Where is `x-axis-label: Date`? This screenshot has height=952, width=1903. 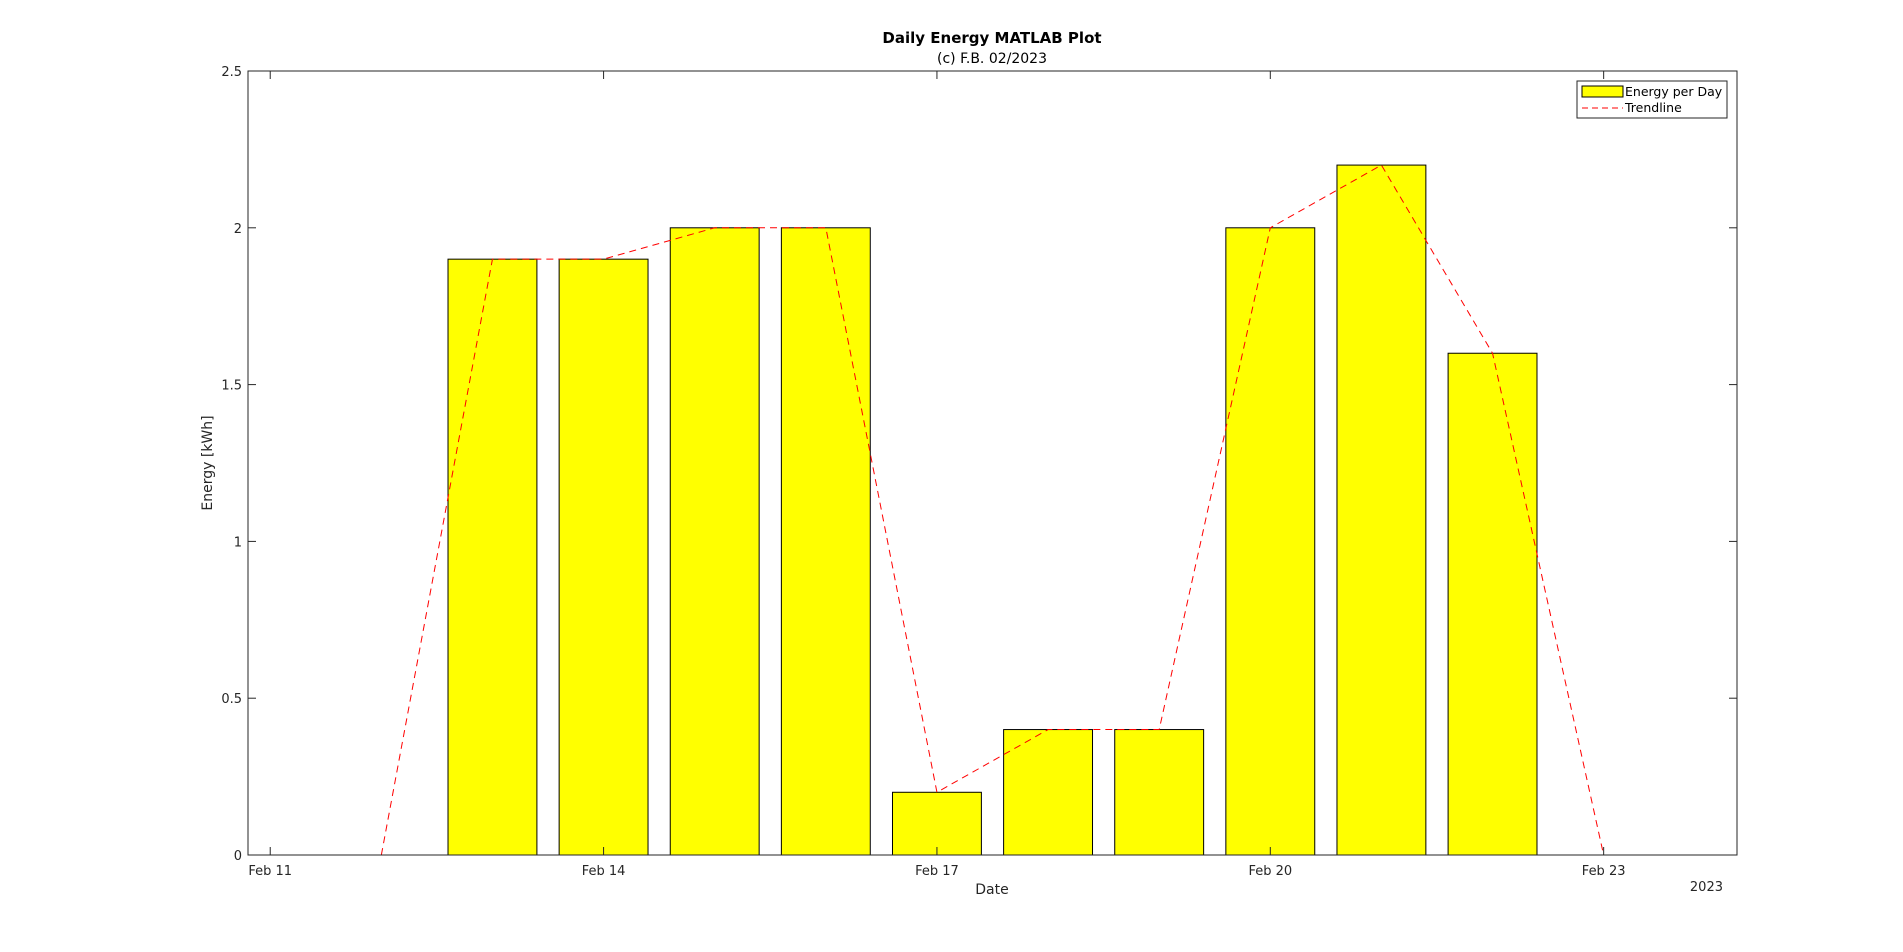 x-axis-label: Date is located at coordinates (991, 890).